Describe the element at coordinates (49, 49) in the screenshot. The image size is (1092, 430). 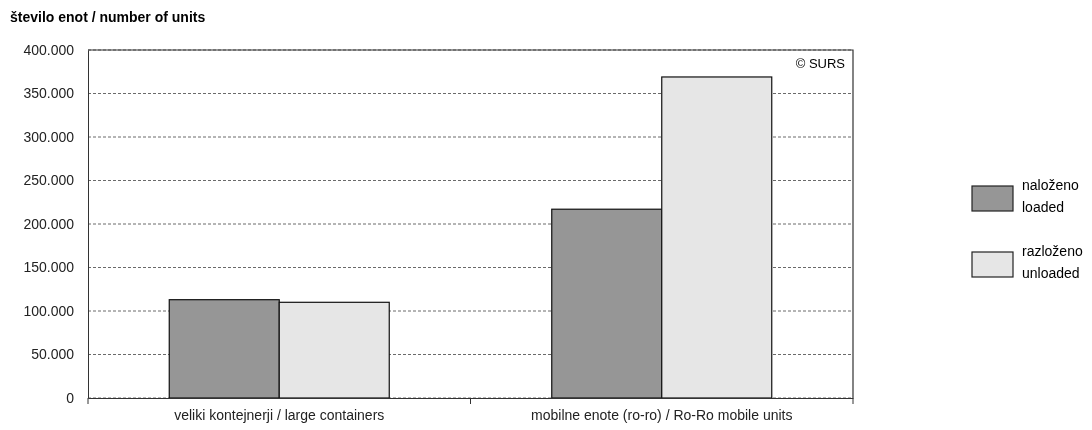
I see `y-tick-label: 400.000` at that location.